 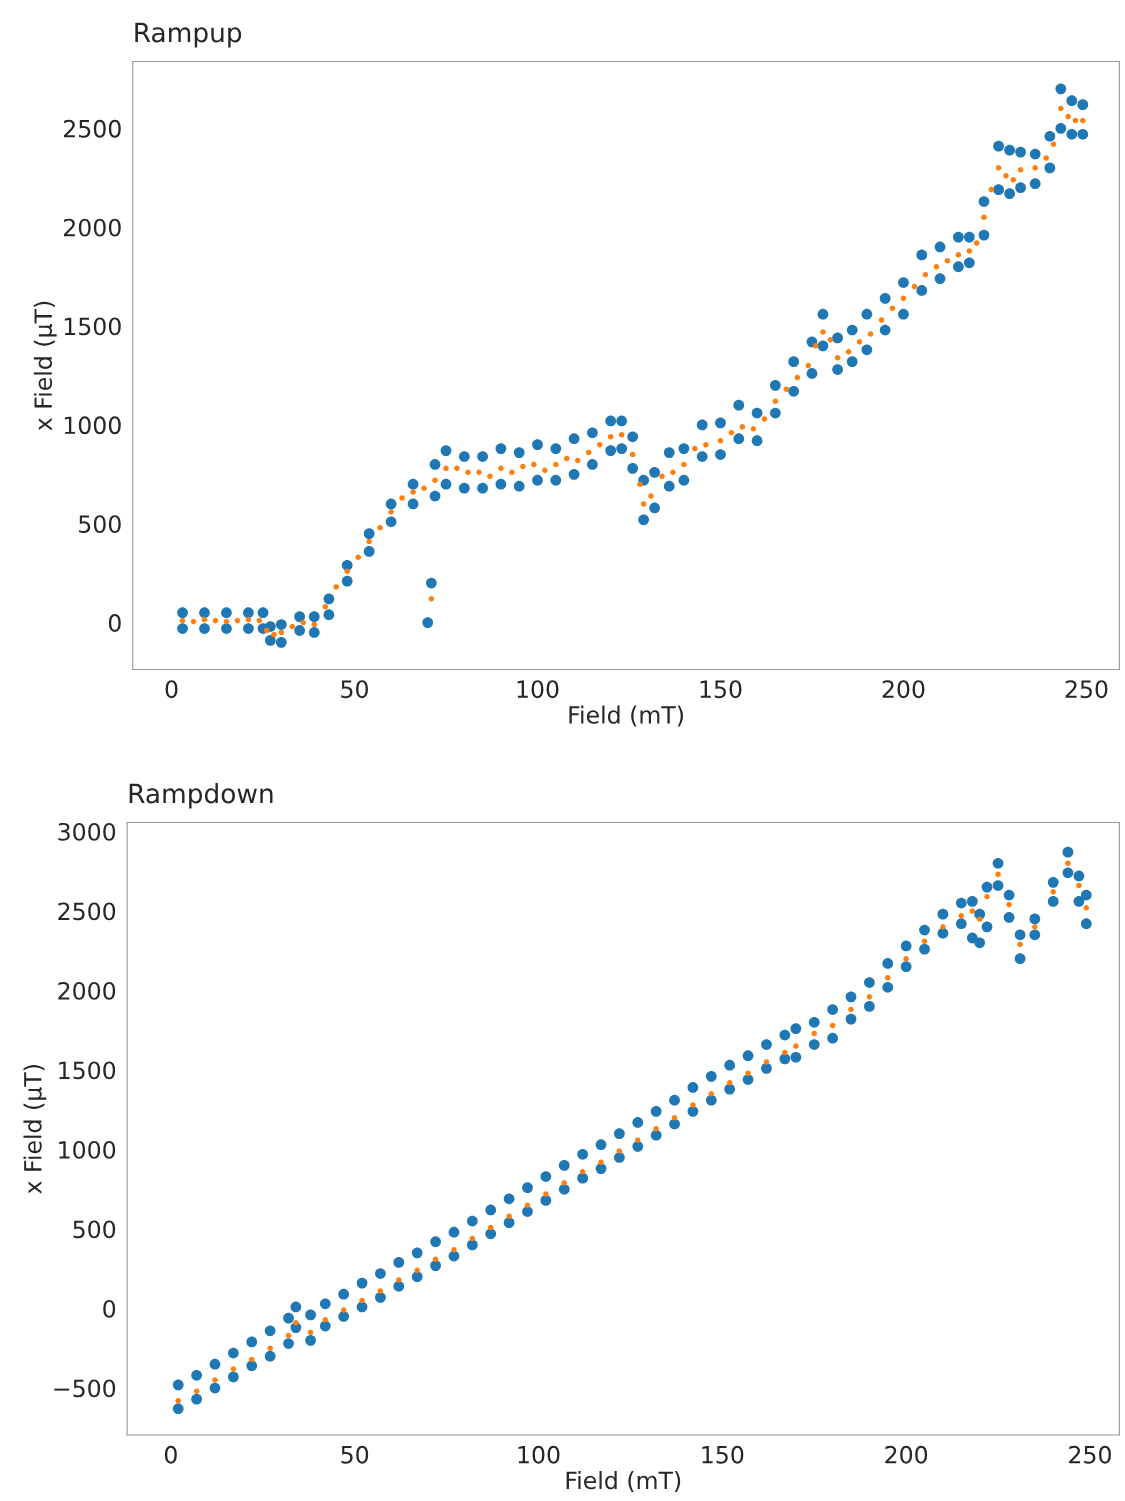 What do you see at coordinates (85, 1388) in the screenshot?
I see `y-tick-label: −500` at bounding box center [85, 1388].